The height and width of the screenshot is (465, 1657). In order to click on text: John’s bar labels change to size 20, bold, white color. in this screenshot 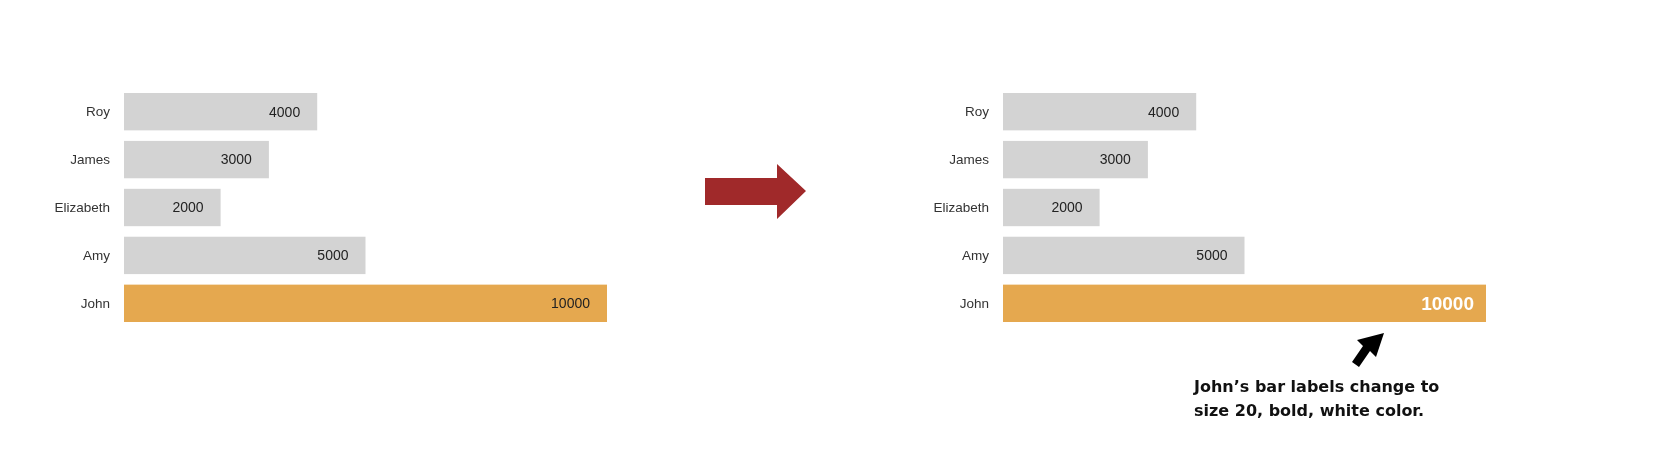, I will do `click(1317, 399)`.